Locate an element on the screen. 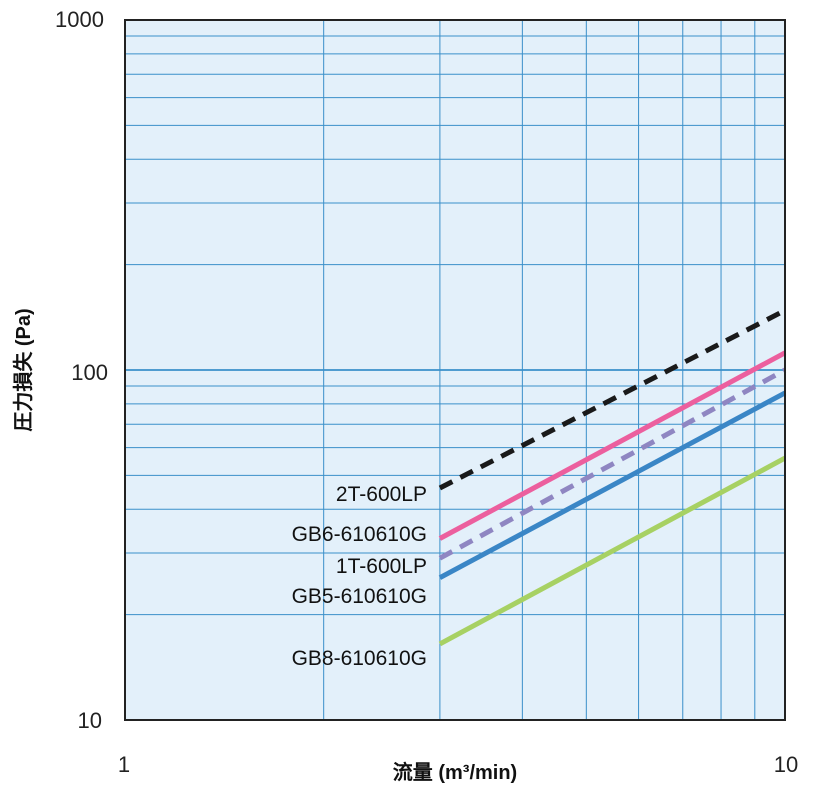 The image size is (815, 785). y-axis-title: 圧力損失 (Pa) is located at coordinates (23, 369).